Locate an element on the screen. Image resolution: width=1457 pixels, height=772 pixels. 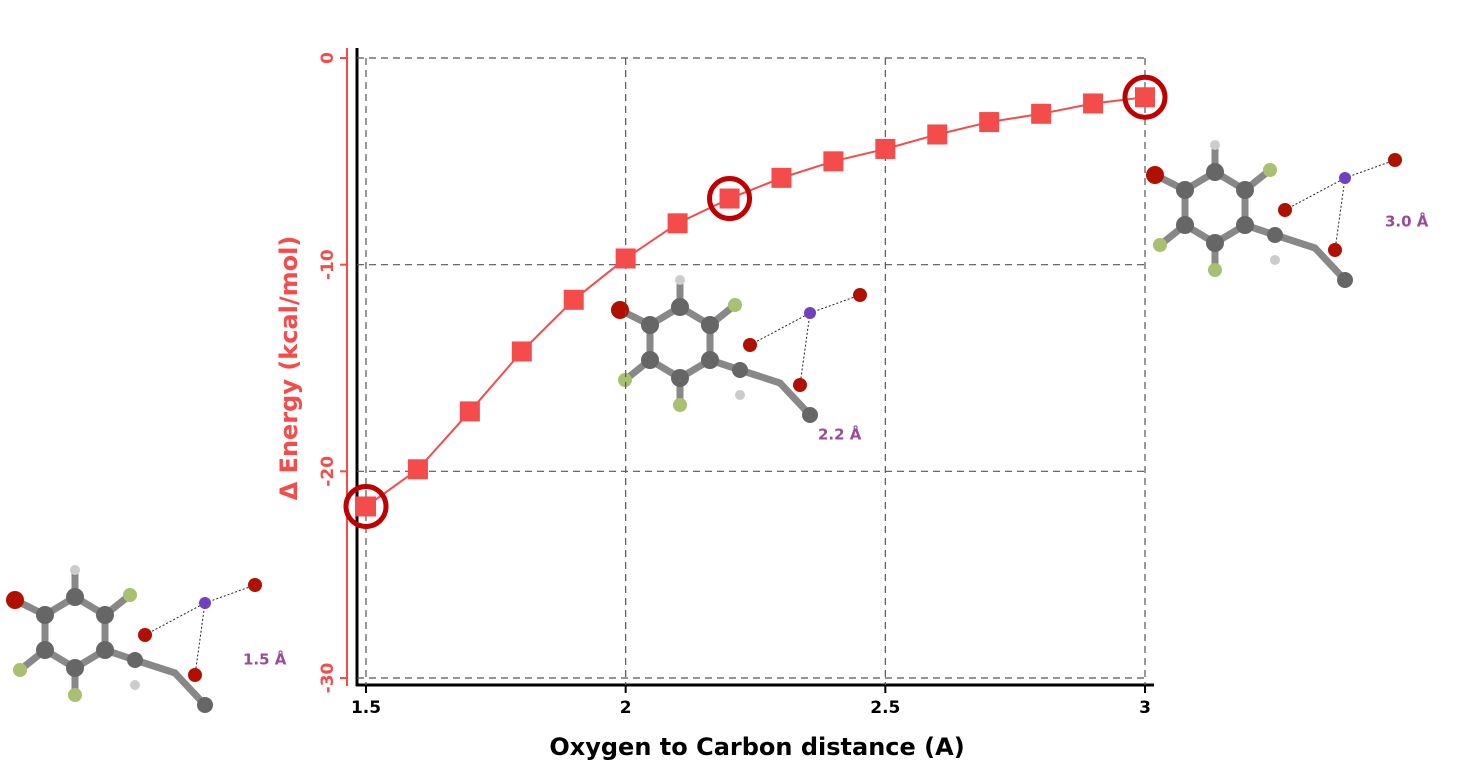
x-axis-label: Oxygen to Carbon distance (A) is located at coordinates (756, 747).